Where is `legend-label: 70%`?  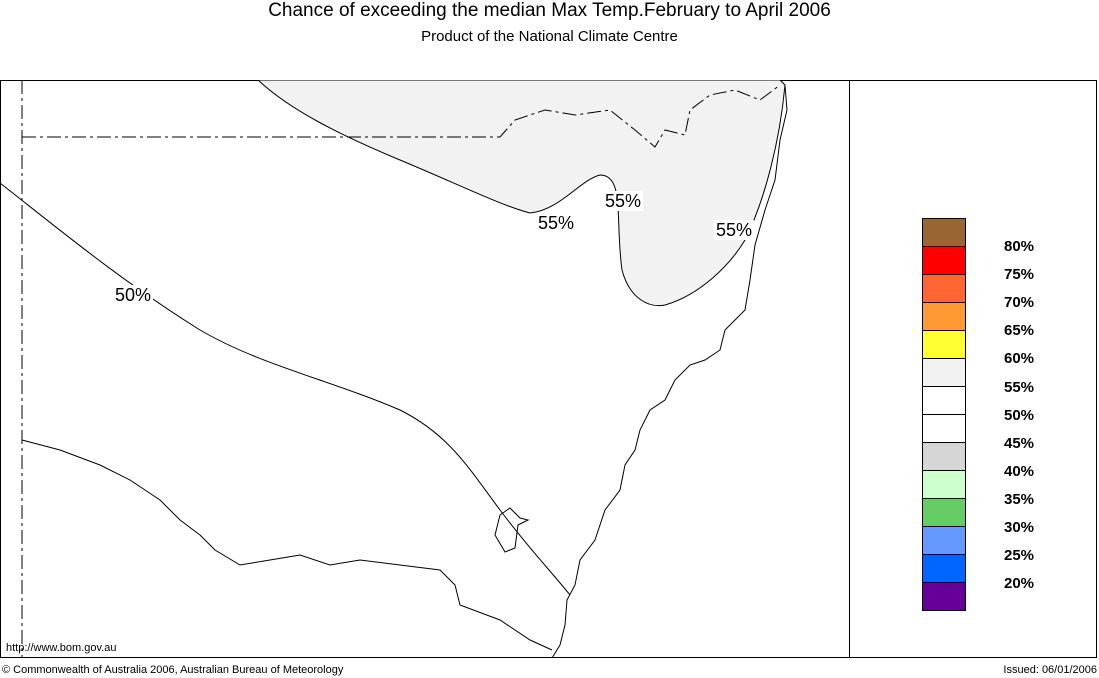
legend-label: 70% is located at coordinates (1019, 303).